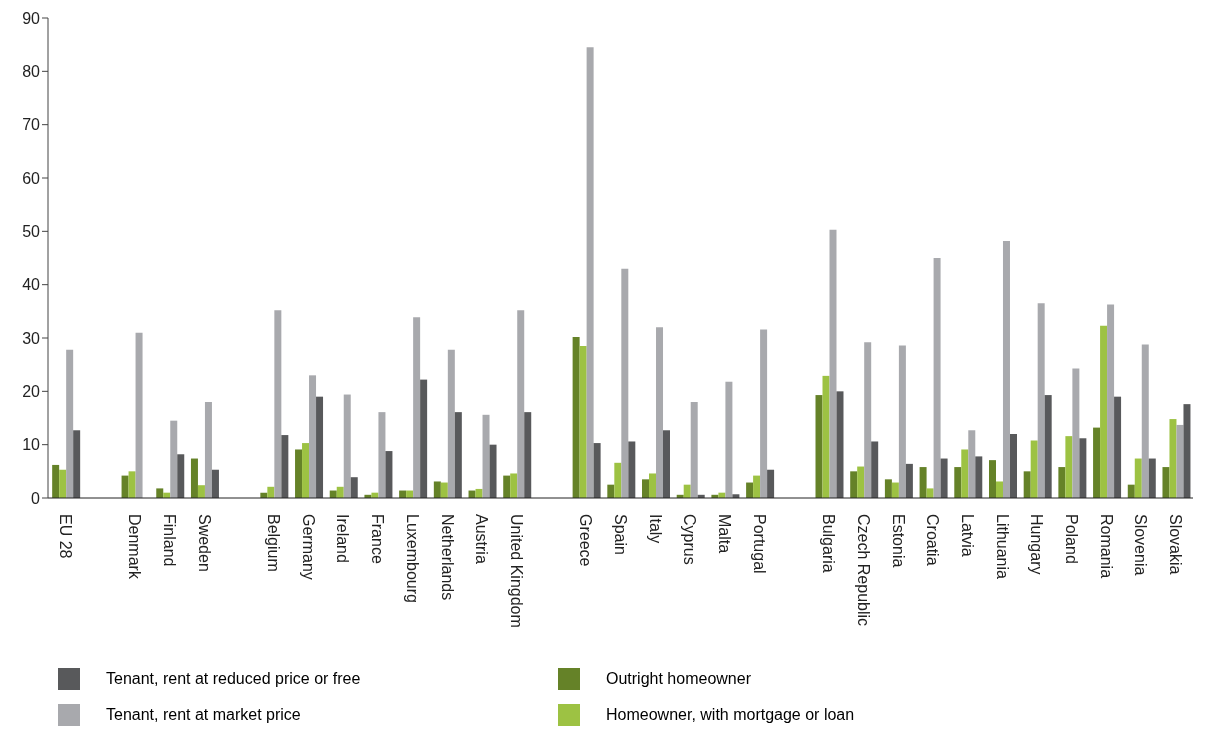 The width and height of the screenshot is (1211, 752). Describe the element at coordinates (412, 558) in the screenshot. I see `x-tick-label: Luxembourg` at that location.